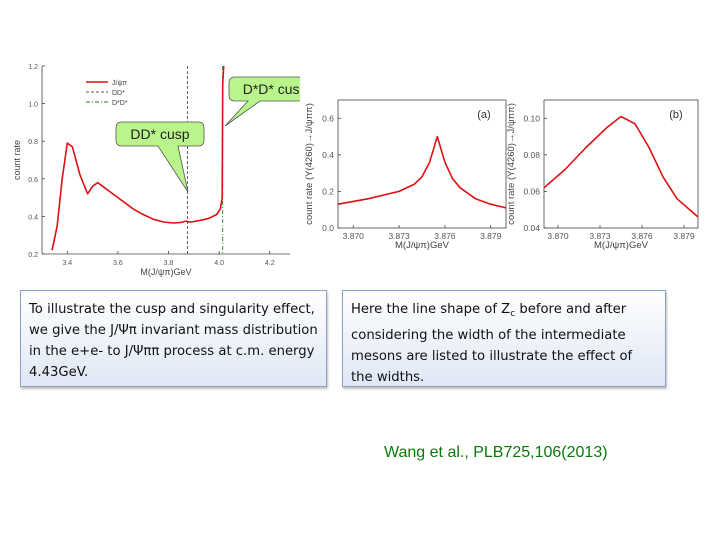 The height and width of the screenshot is (540, 720). What do you see at coordinates (160, 157) in the screenshot?
I see `callout-d-dstar: DD* cusp` at bounding box center [160, 157].